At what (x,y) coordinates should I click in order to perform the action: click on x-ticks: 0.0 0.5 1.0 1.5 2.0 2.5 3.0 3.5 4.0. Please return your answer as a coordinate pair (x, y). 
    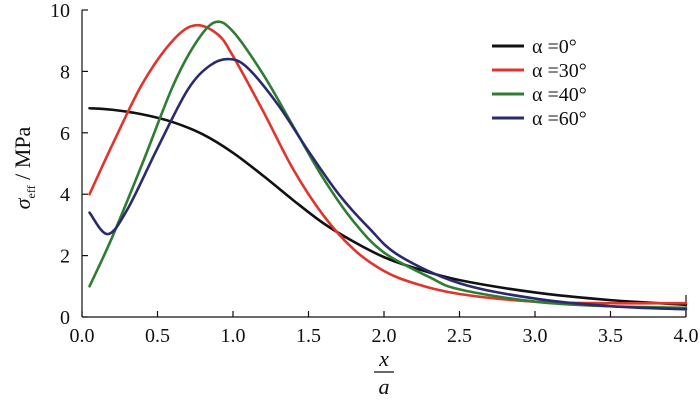
    Looking at the image, I should click on (384, 329).